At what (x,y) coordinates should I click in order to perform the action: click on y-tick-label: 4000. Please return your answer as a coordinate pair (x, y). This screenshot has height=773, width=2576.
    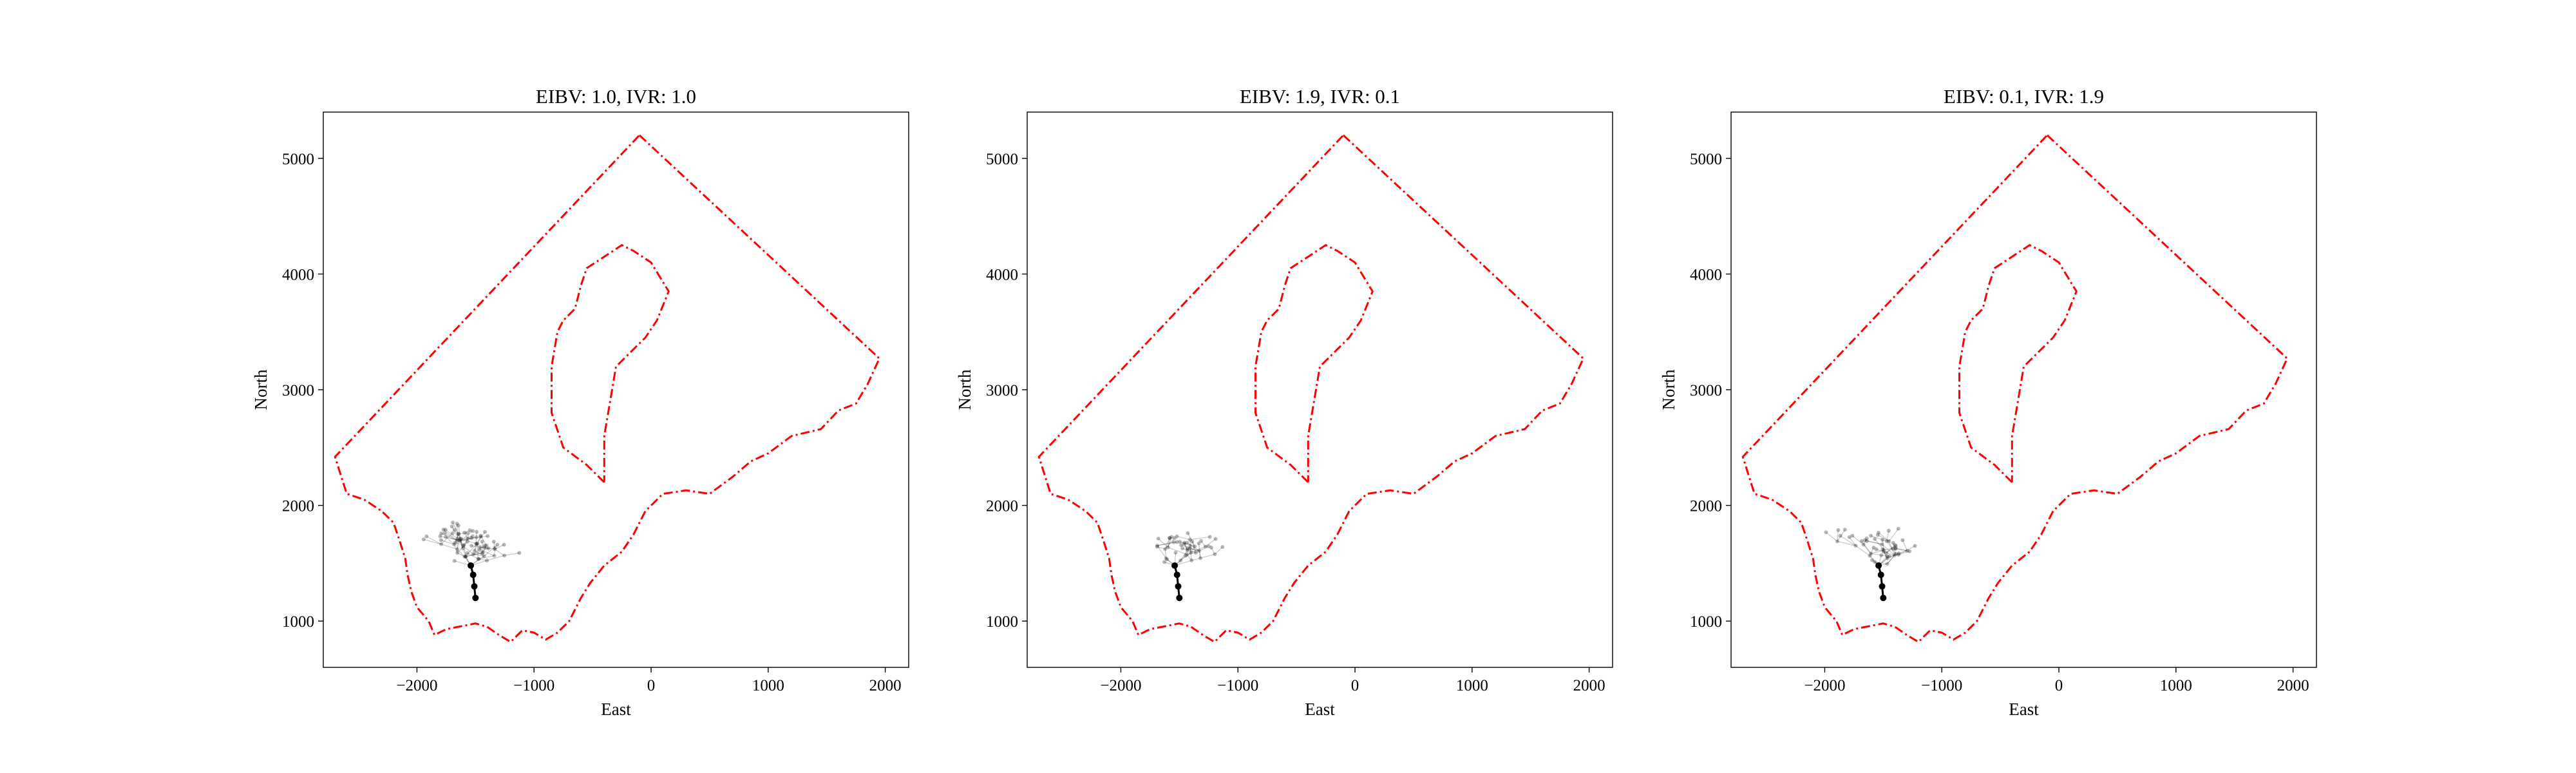
    Looking at the image, I should click on (298, 274).